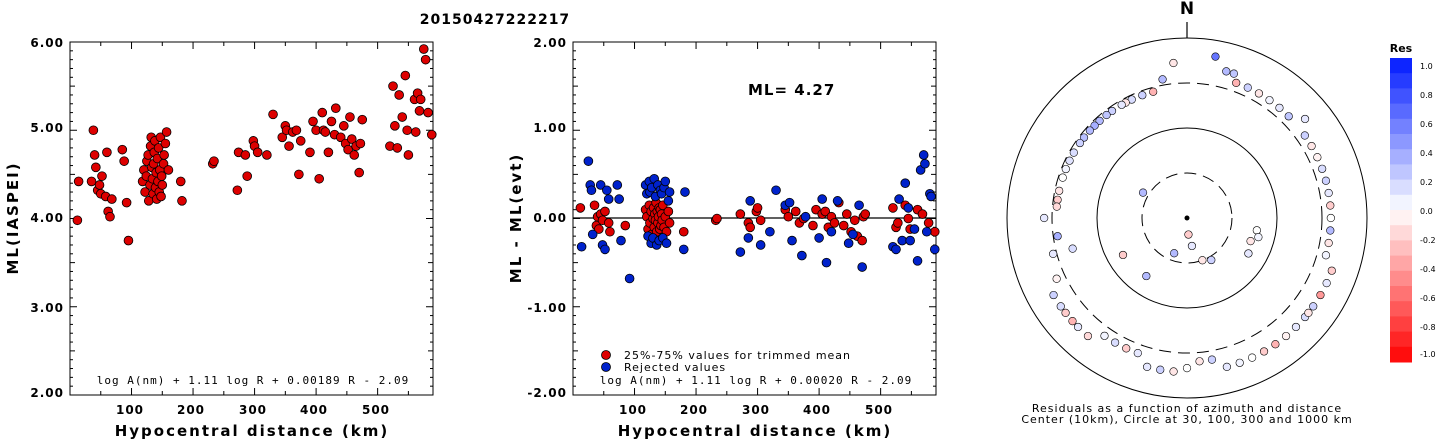 The height and width of the screenshot is (441, 1437). I want to click on ring-30km, so click(1187, 218).